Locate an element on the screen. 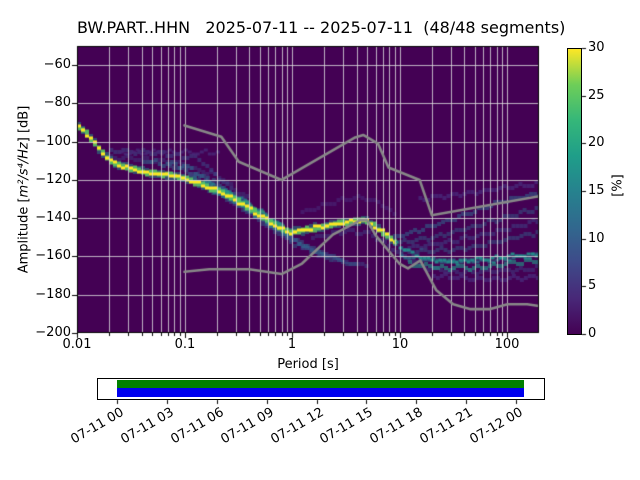 The image size is (640, 480). y-tick-label: −140 is located at coordinates (53, 217).